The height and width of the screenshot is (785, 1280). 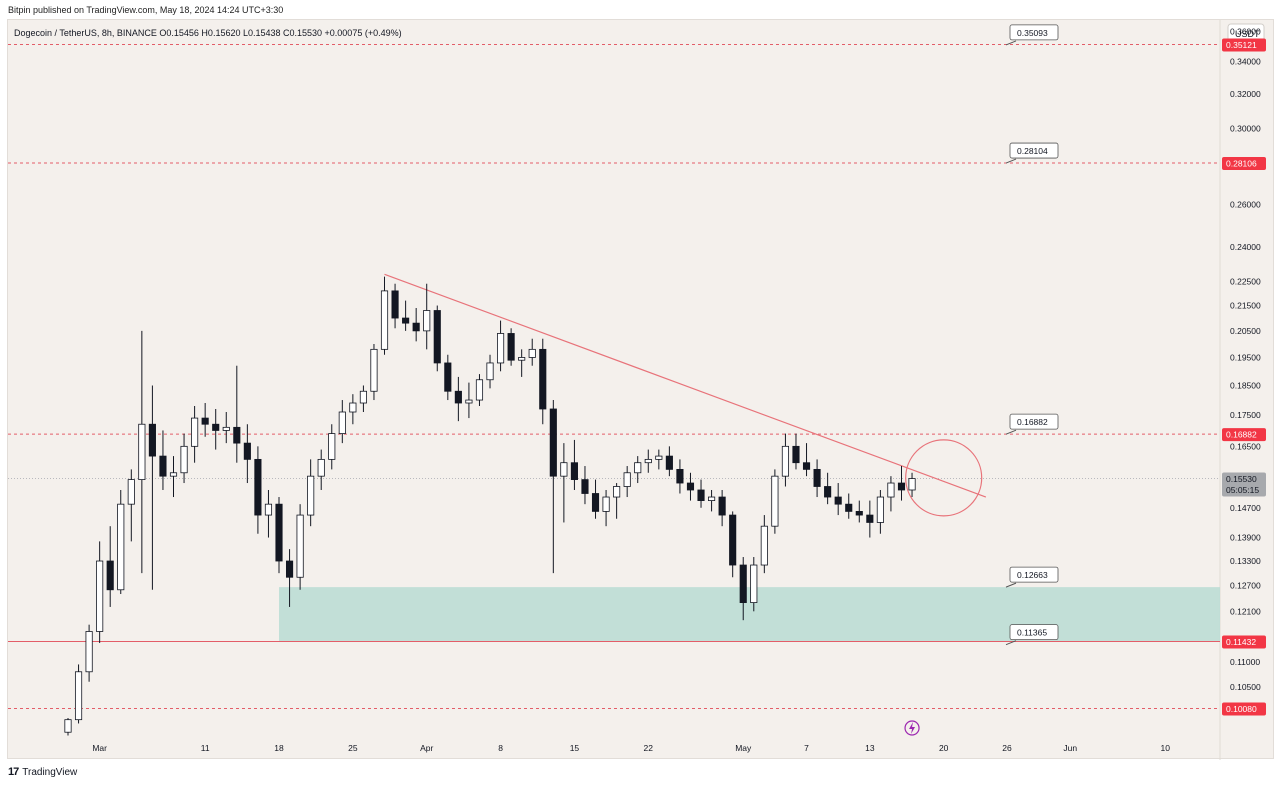 I want to click on y-tick-label: 0.12700, so click(x=1245, y=586).